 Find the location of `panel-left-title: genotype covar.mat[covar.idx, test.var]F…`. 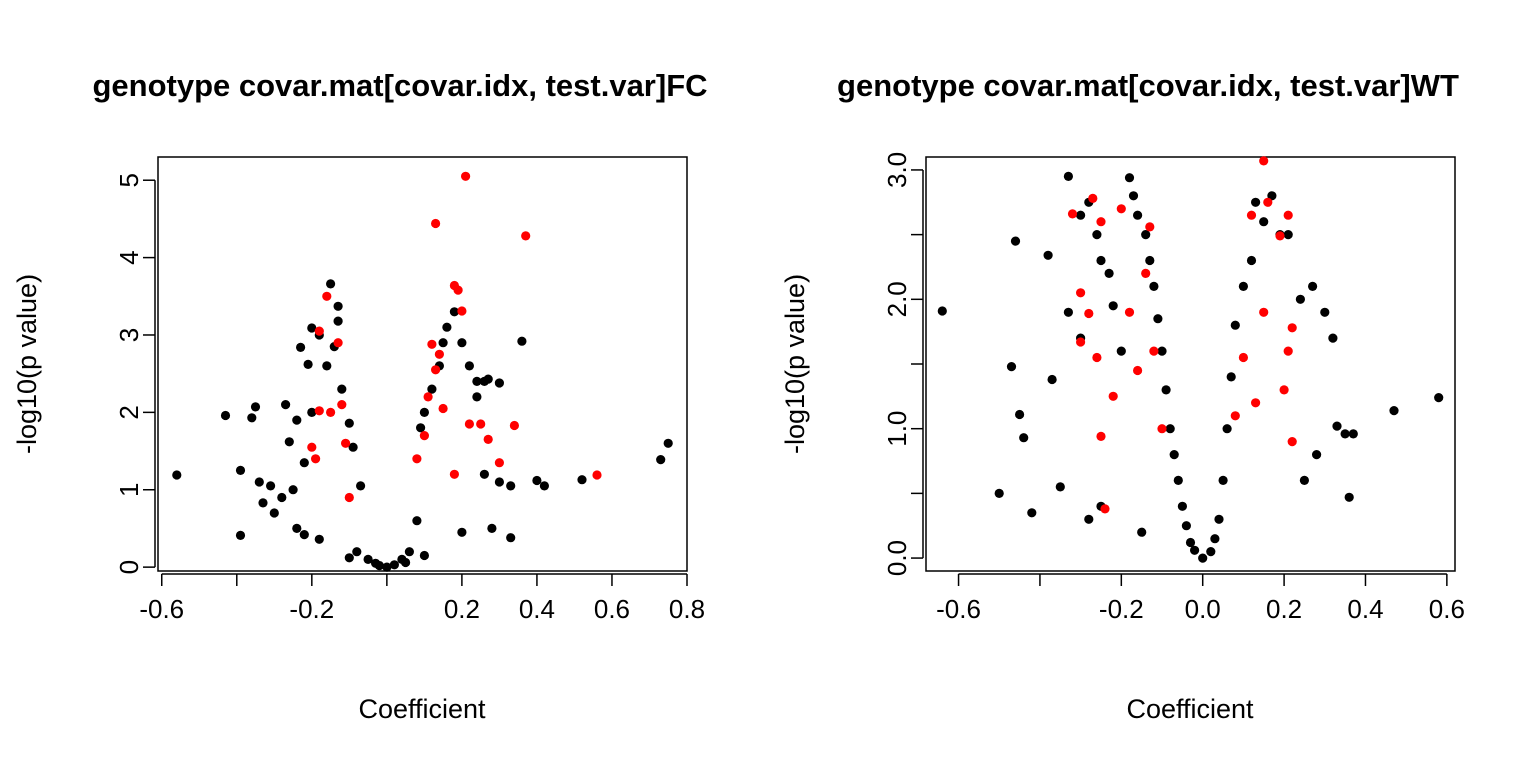

panel-left-title: genotype covar.mat[covar.idx, test.var]F… is located at coordinates (399, 85).